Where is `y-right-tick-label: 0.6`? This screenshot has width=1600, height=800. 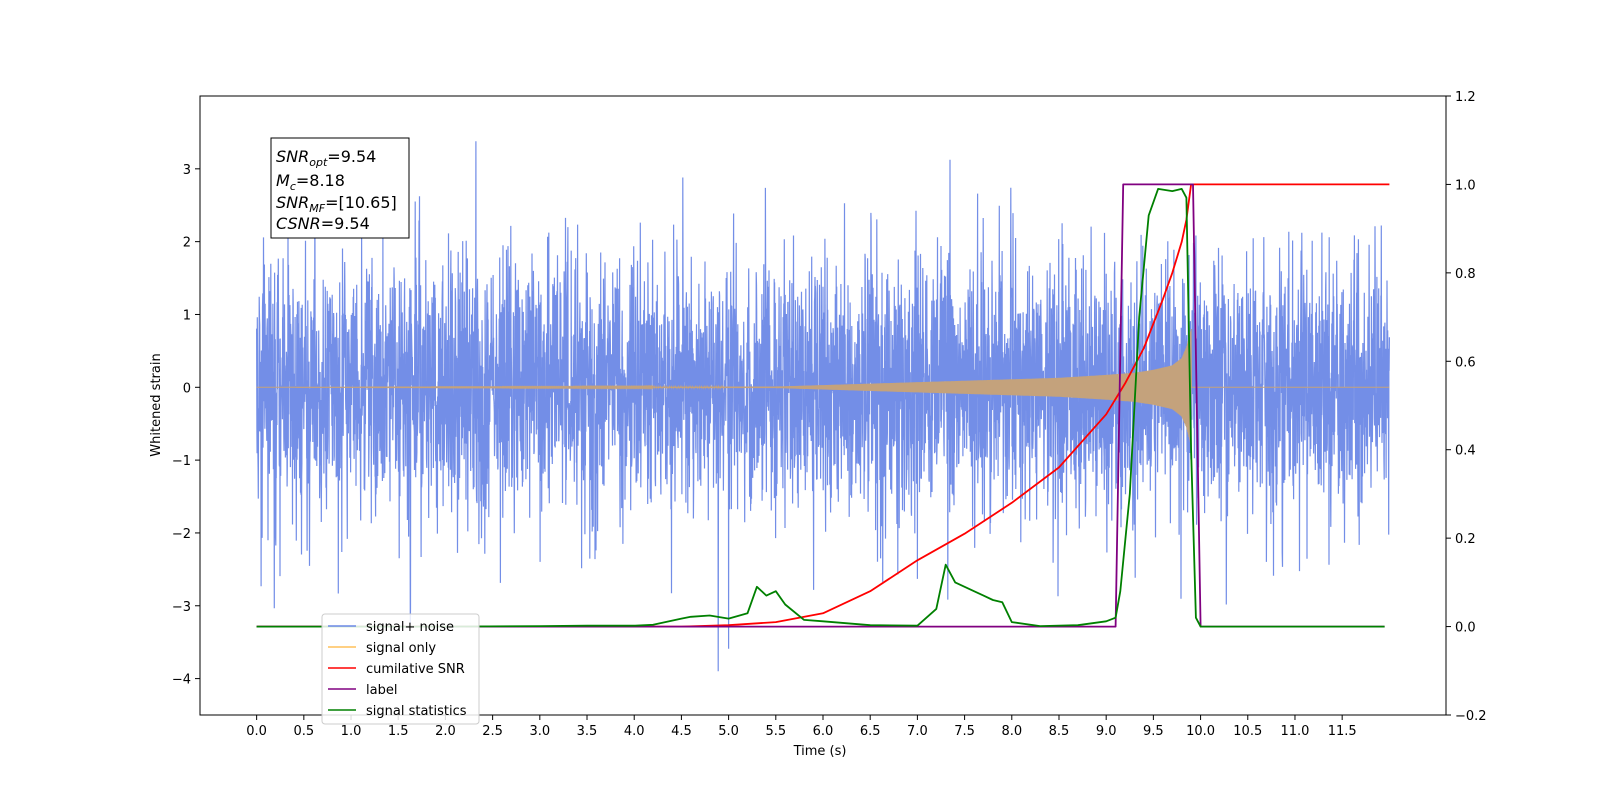
y-right-tick-label: 0.6 is located at coordinates (1465, 362).